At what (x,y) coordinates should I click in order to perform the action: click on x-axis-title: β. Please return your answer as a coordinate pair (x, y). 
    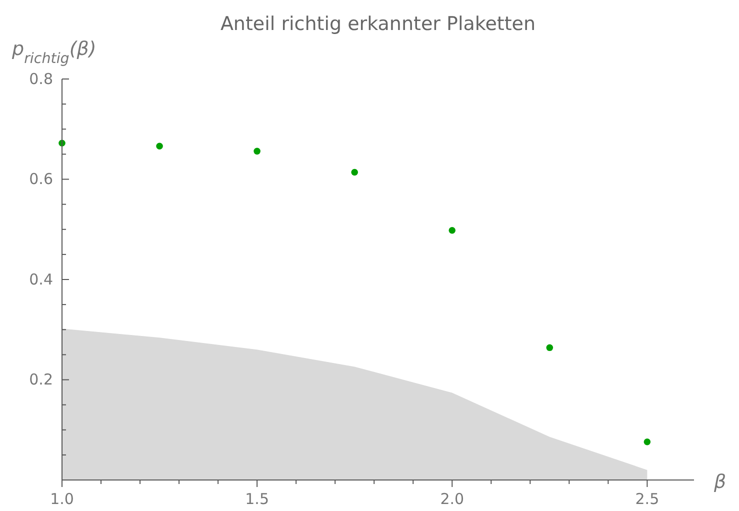
    Looking at the image, I should click on (719, 482).